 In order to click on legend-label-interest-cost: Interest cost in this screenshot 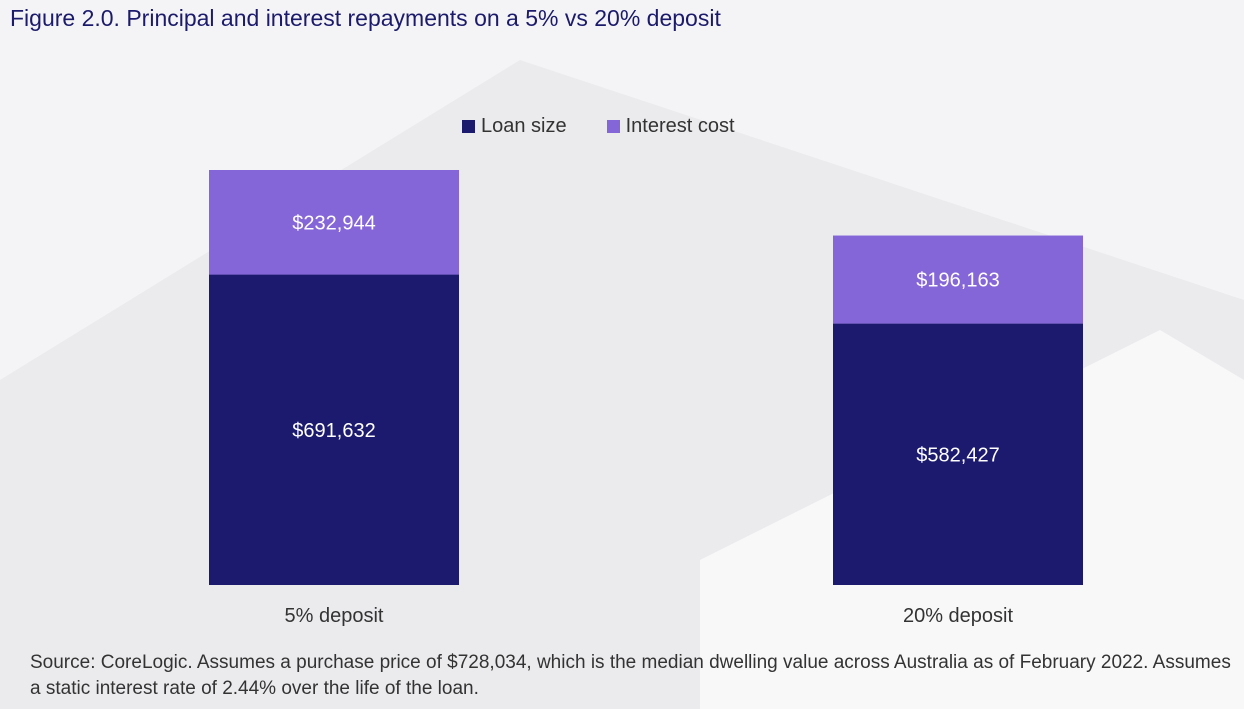, I will do `click(680, 126)`.